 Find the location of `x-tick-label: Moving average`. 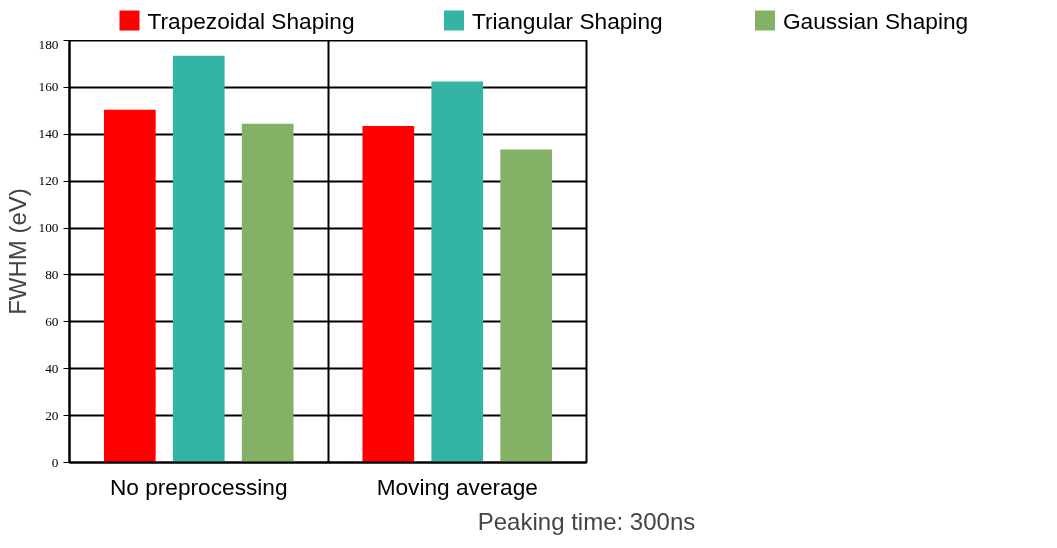

x-tick-label: Moving average is located at coordinates (457, 486).